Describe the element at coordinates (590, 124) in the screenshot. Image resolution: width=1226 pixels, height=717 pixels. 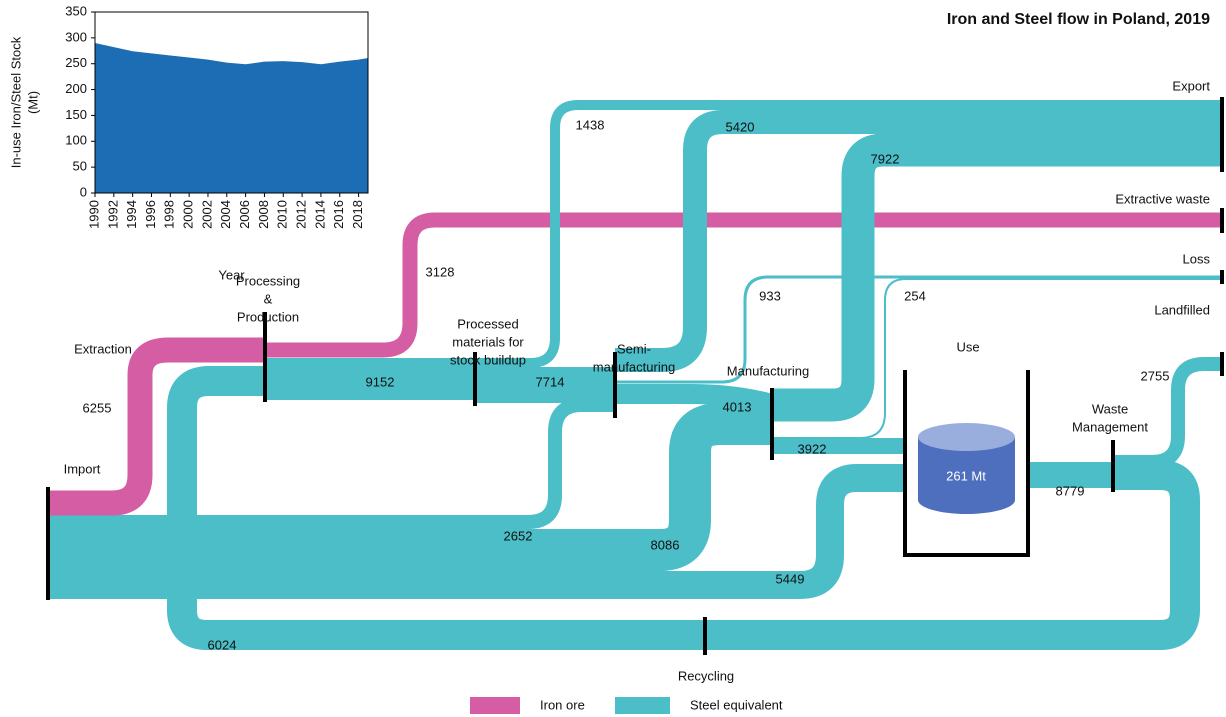
I see `flow-label: 1438` at that location.